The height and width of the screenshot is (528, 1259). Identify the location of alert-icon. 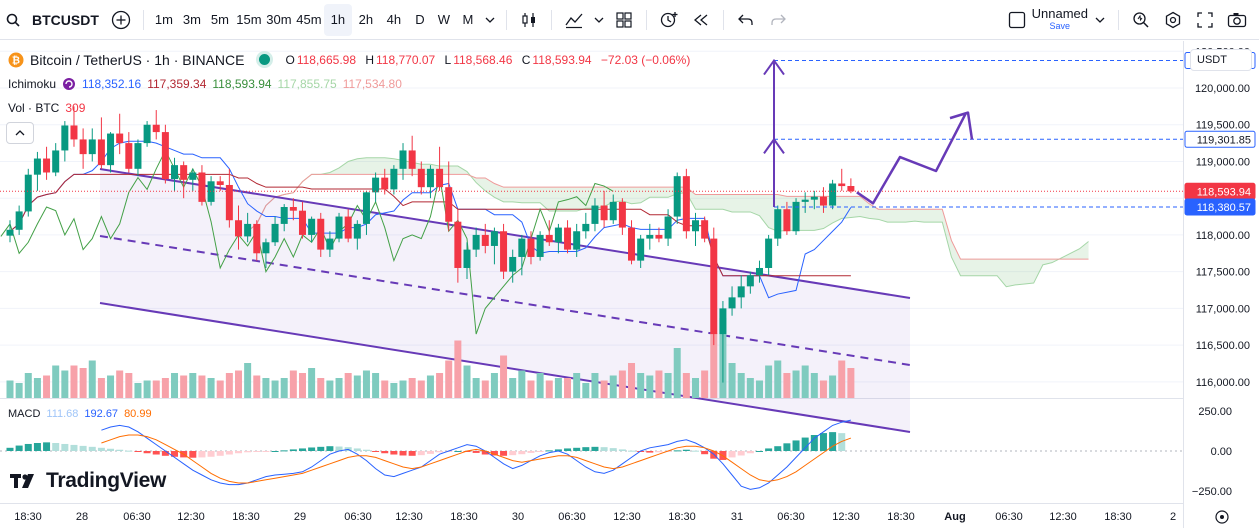
(669, 20).